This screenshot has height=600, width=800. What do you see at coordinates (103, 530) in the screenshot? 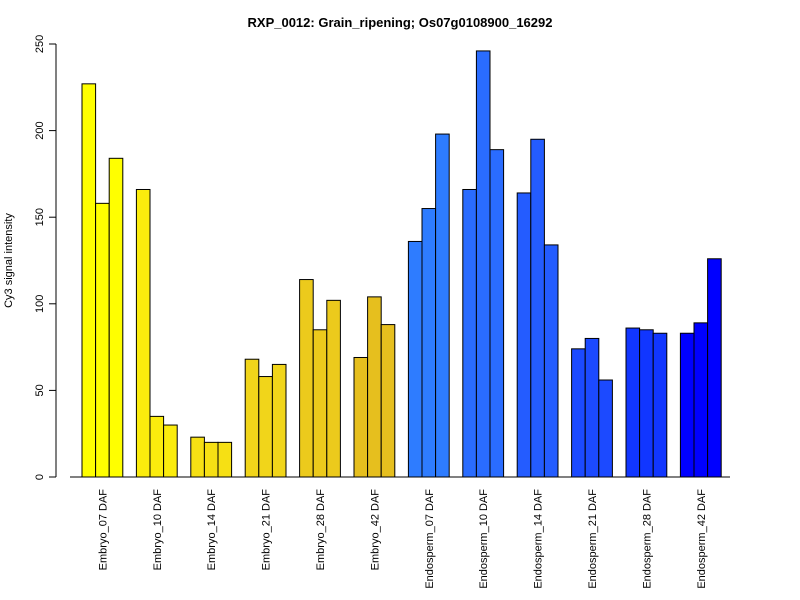
I see `x-tick-label: Embryo_07 DAF` at bounding box center [103, 530].